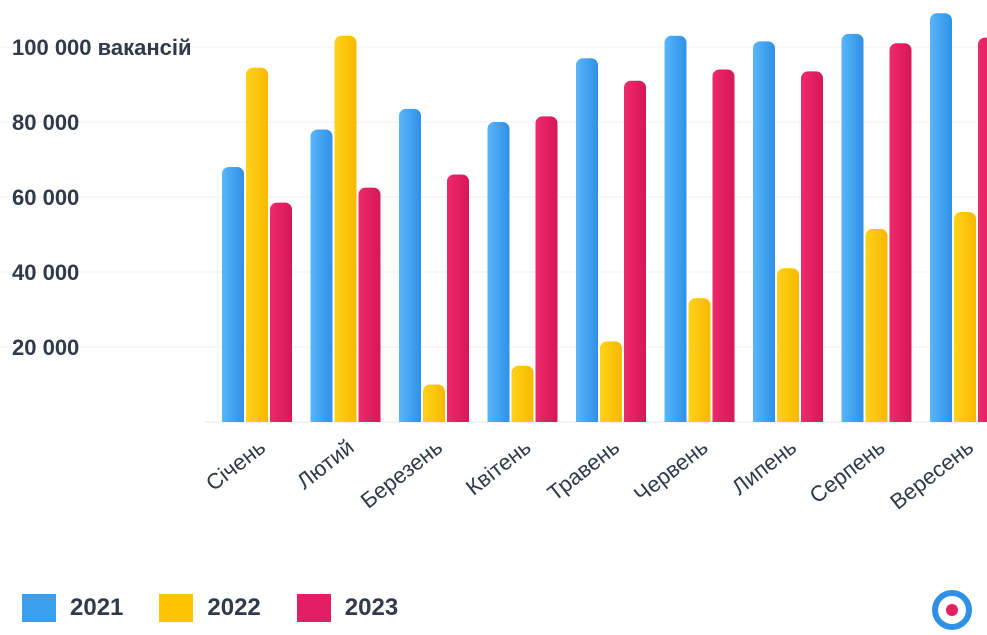  What do you see at coordinates (45, 347) in the screenshot?
I see `y-tick-label: 20 000` at bounding box center [45, 347].